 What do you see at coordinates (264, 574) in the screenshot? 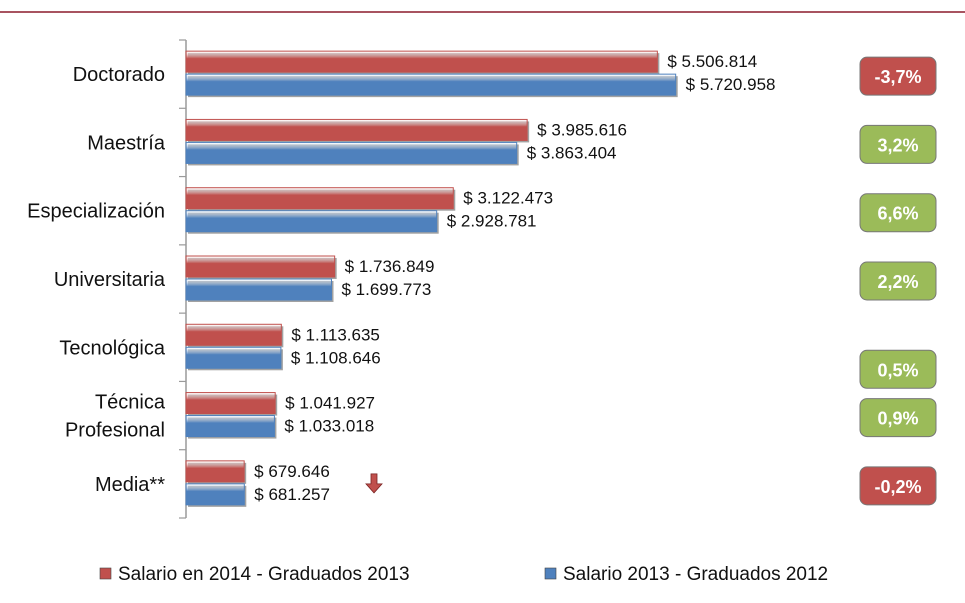
I see `legend-entry: Salario en 2014 - Graduados 2013` at bounding box center [264, 574].